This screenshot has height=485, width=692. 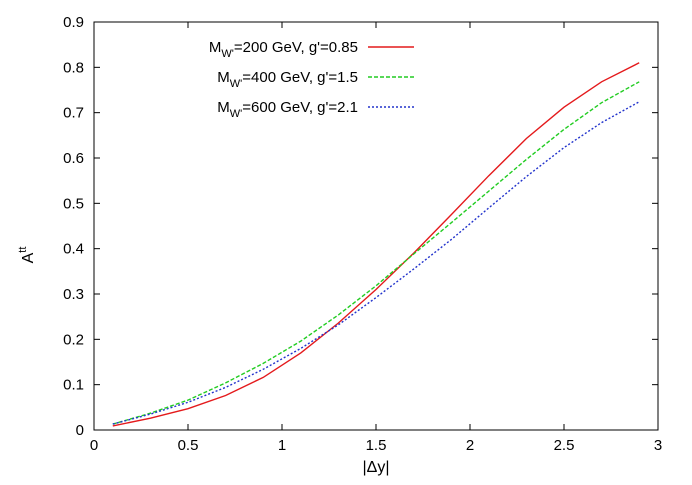 What do you see at coordinates (300, 77) in the screenshot?
I see `legend-label-suffix: =400 GeV, g'=1.5` at bounding box center [300, 77].